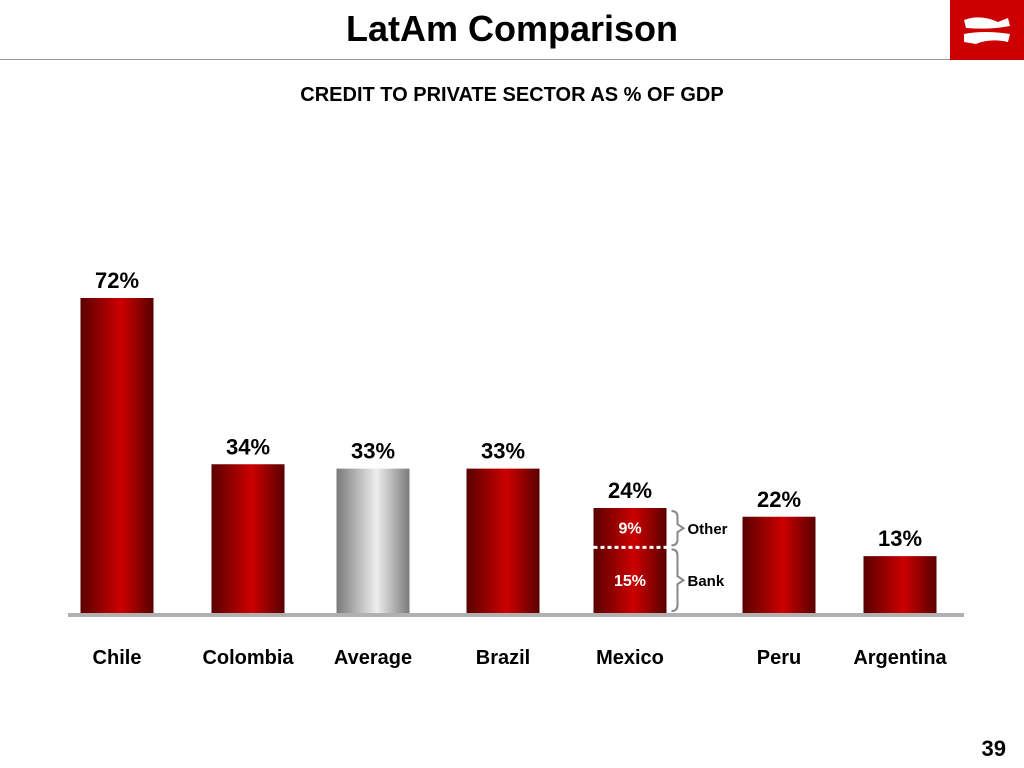 Image resolution: width=1024 pixels, height=768 pixels. I want to click on brace-bank, so click(678, 580).